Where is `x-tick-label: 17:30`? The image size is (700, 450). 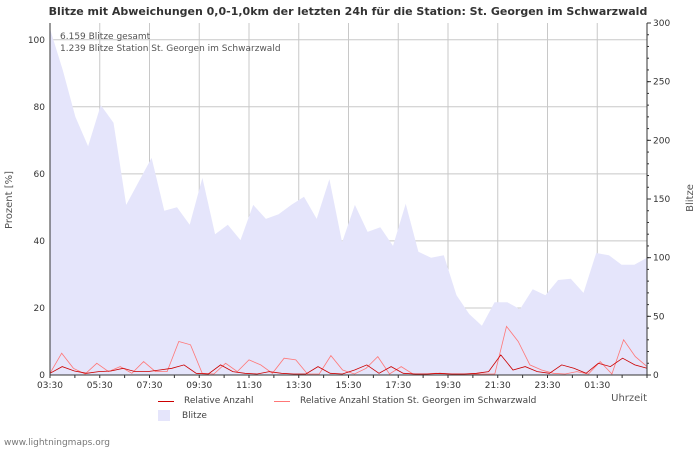 x-tick-label: 17:30 is located at coordinates (398, 386).